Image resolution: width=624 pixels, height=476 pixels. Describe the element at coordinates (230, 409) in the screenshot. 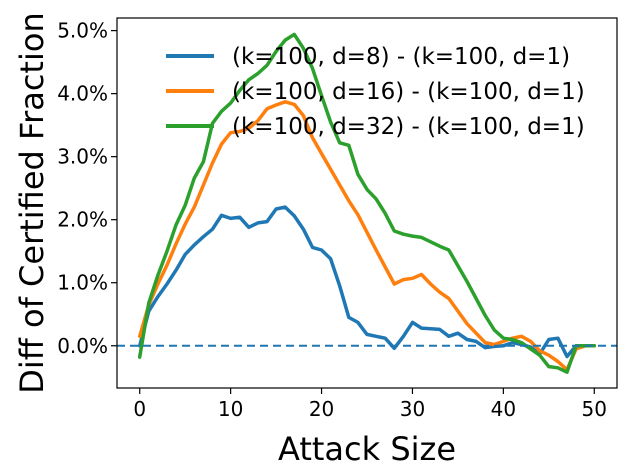

I see `x-tick-label: 10` at that location.